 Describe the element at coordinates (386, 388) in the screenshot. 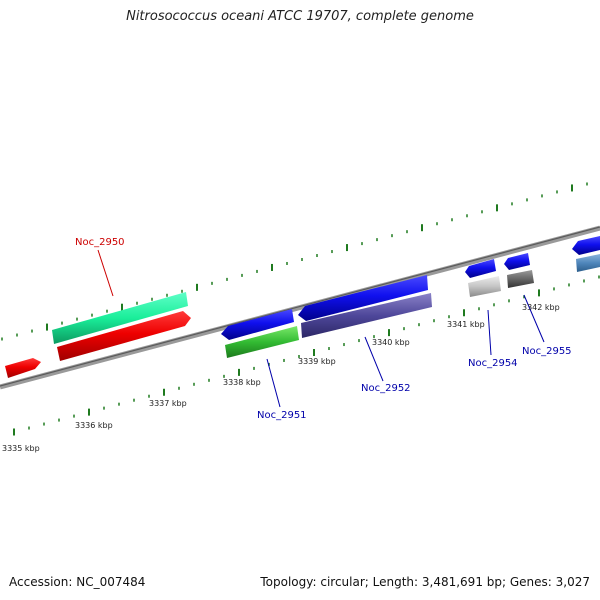

I see `label-noc-2952: Noc_2952` at that location.